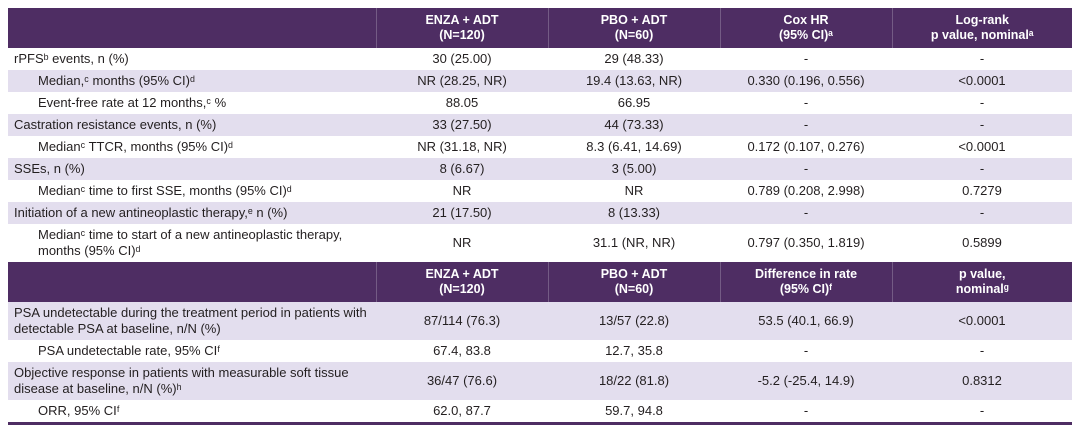 The width and height of the screenshot is (1080, 425). I want to click on column-header-difference-in-rate: Difference in rate (95% CI)ᶠ, so click(805, 282).